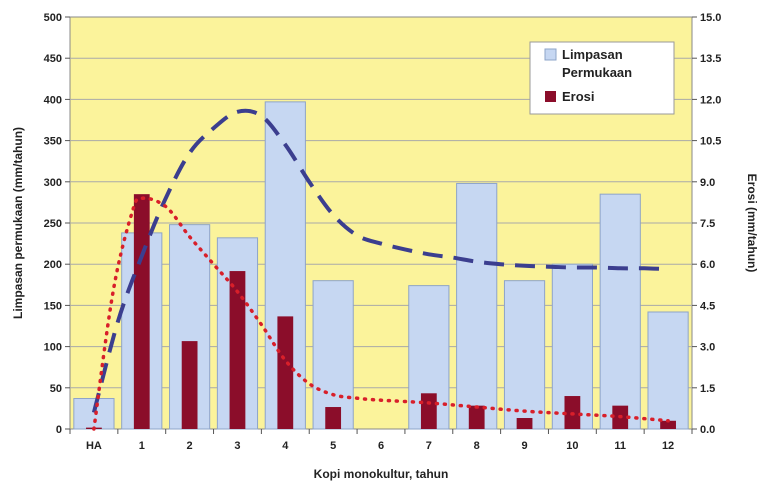 This screenshot has height=484, width=758. Describe the element at coordinates (550, 96) in the screenshot. I see `legend-swatch-erosi` at that location.